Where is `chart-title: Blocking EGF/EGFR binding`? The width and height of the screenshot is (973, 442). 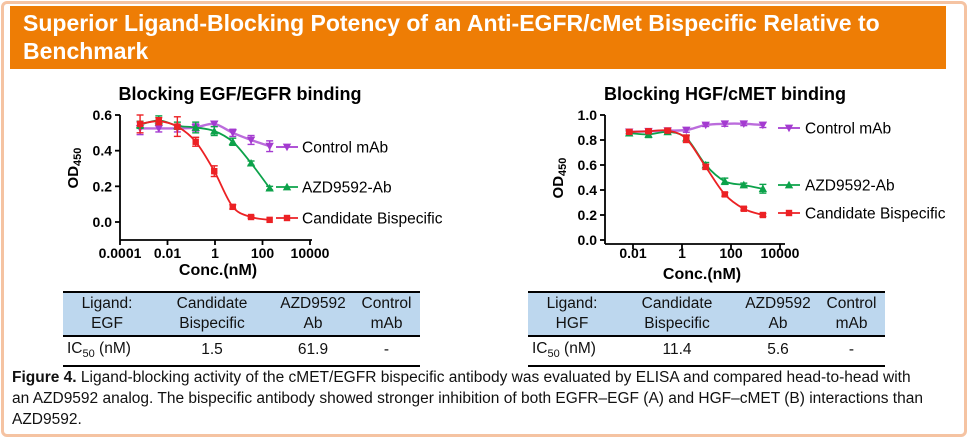 chart-title: Blocking EGF/EGFR binding is located at coordinates (240, 94).